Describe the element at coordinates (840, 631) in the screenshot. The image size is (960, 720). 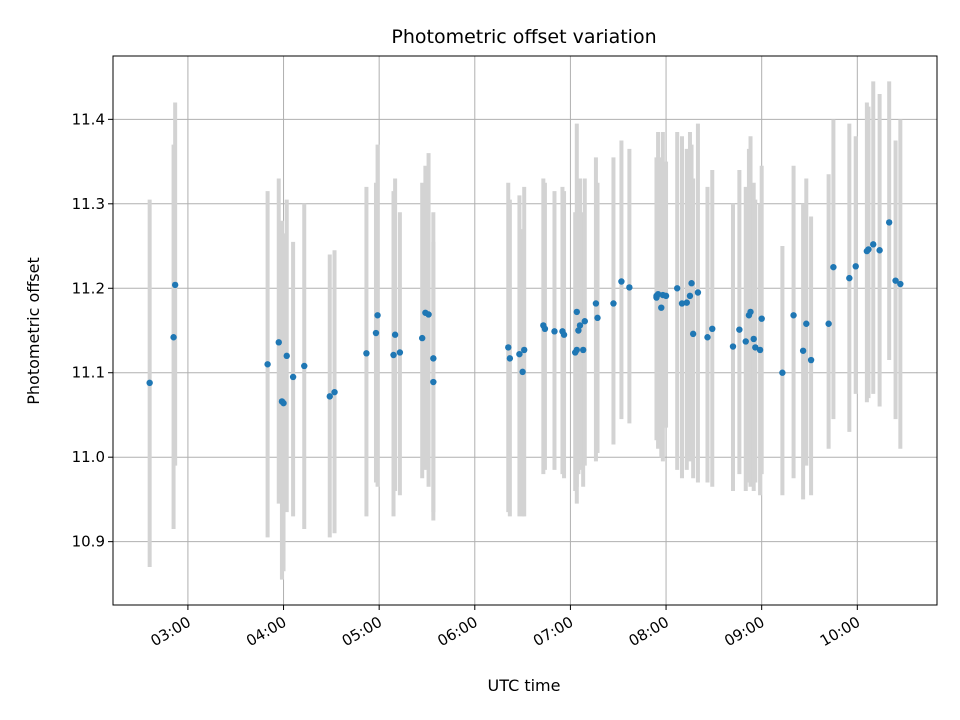
I see `x-tick-label: 10:00` at that location.